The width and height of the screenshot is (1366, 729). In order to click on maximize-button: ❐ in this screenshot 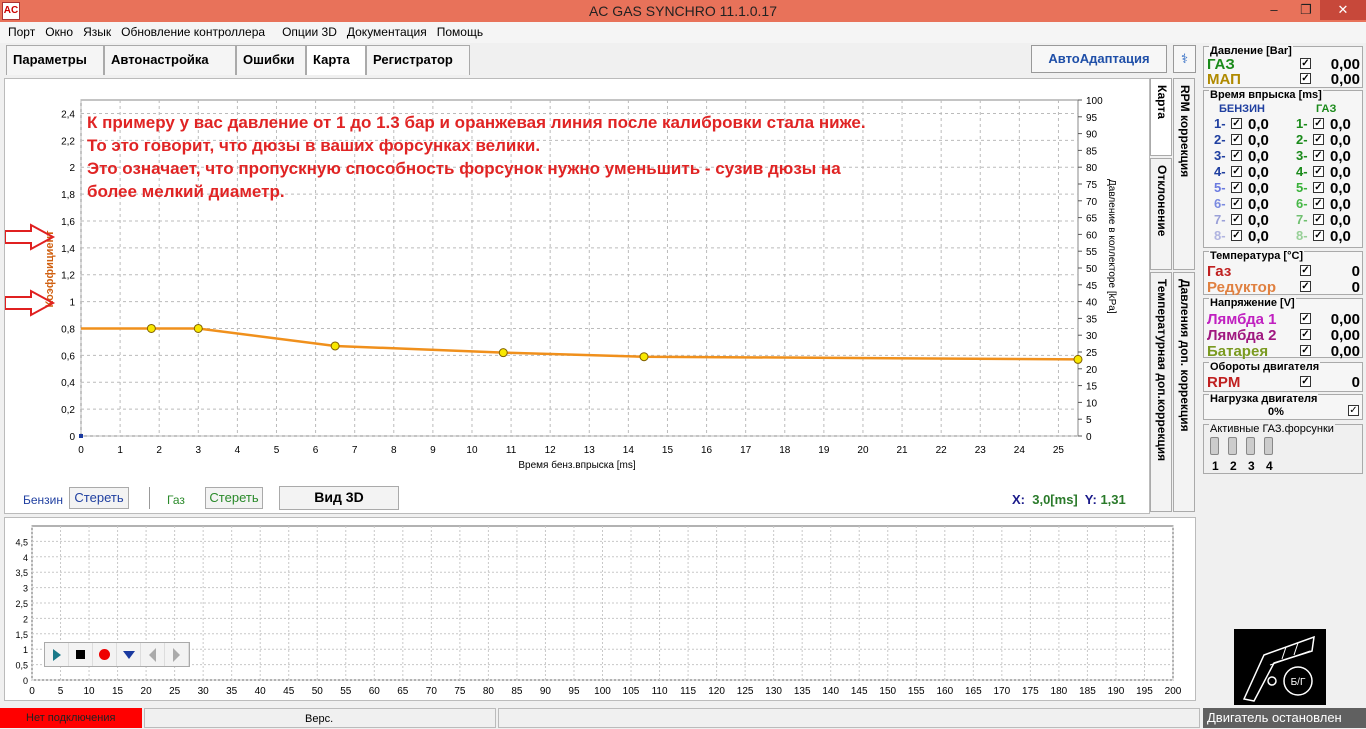, I will do `click(1306, 9)`.